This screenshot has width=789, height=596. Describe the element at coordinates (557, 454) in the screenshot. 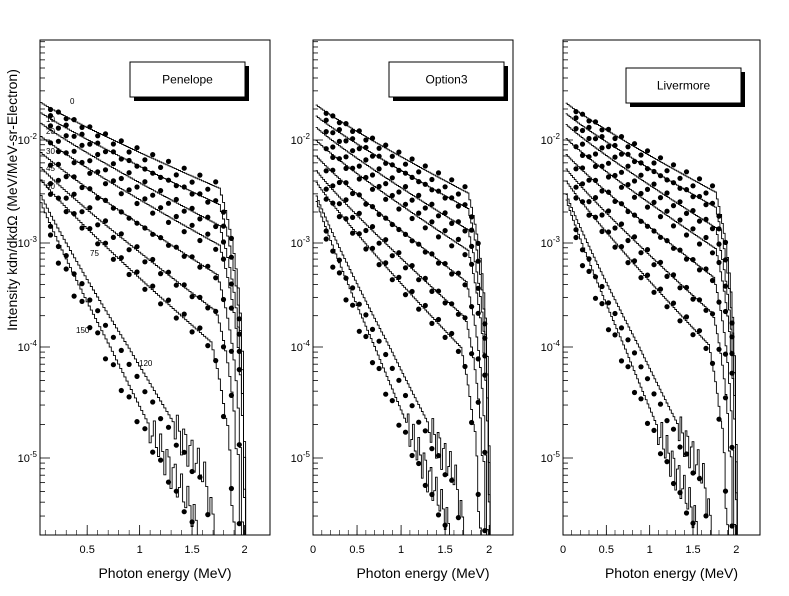

I see `y-tick-exponent: -5` at that location.